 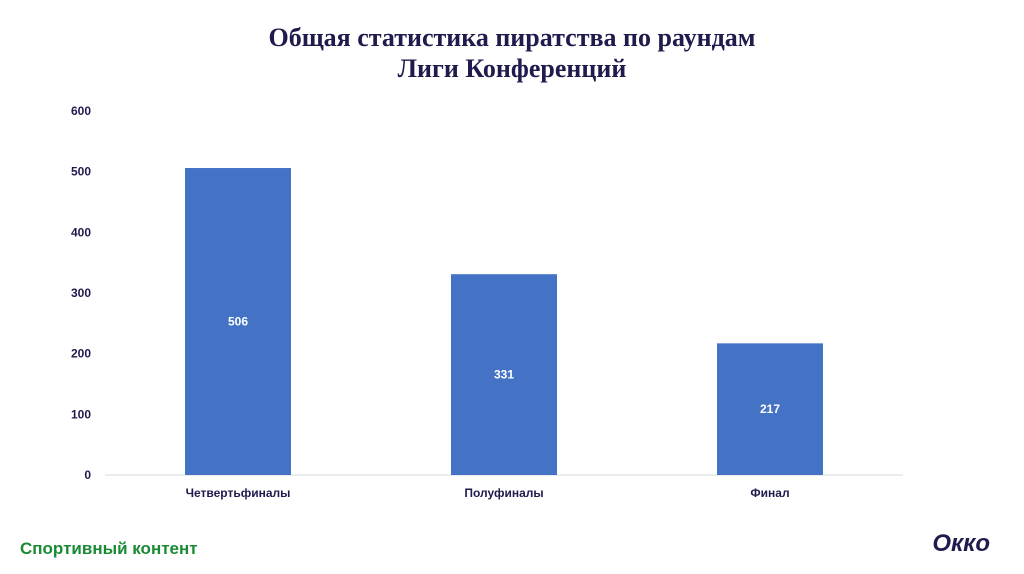 What do you see at coordinates (769, 493) in the screenshot?
I see `x-category-label: Финал` at bounding box center [769, 493].